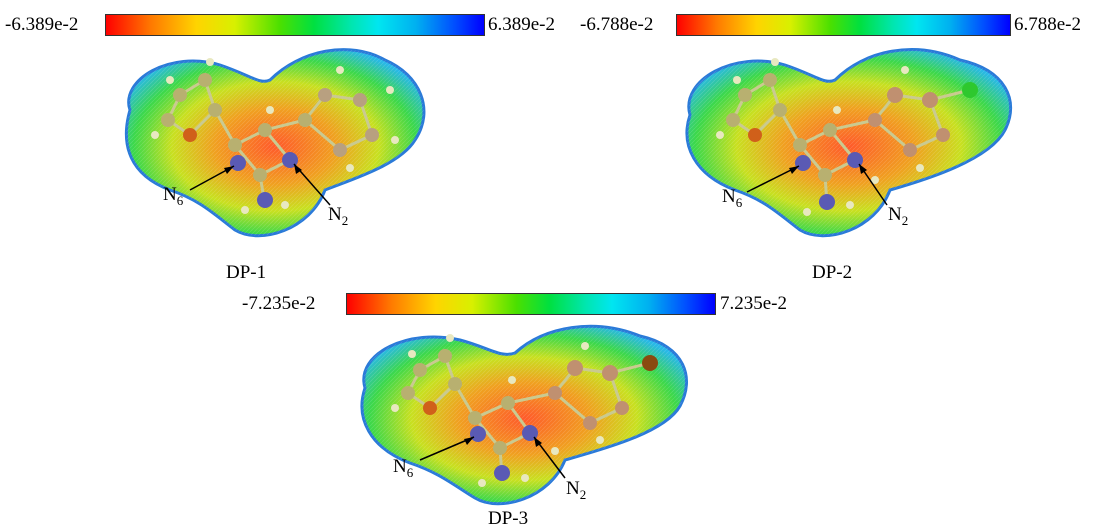  I want to click on scale-min-label: -6.788e-2, so click(617, 24).